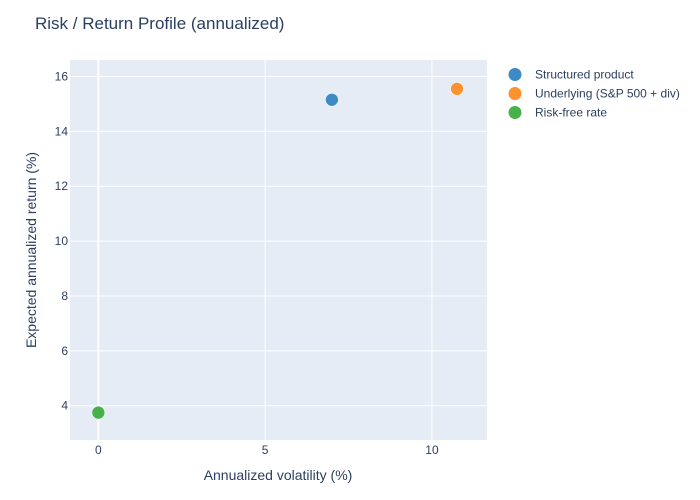  Describe the element at coordinates (584, 75) in the screenshot. I see `legend-label: Structured product` at that location.